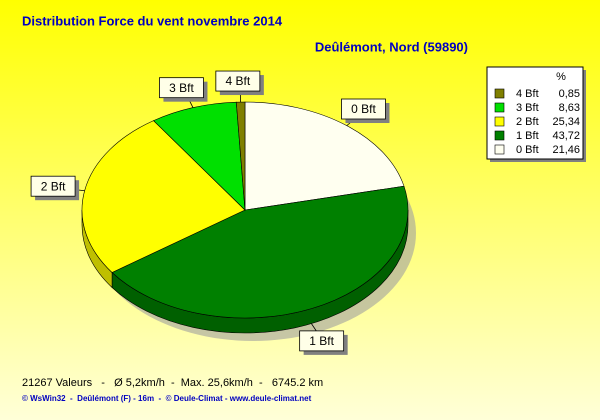 The height and width of the screenshot is (420, 600). I want to click on legend-value: 8,63, so click(569, 108).